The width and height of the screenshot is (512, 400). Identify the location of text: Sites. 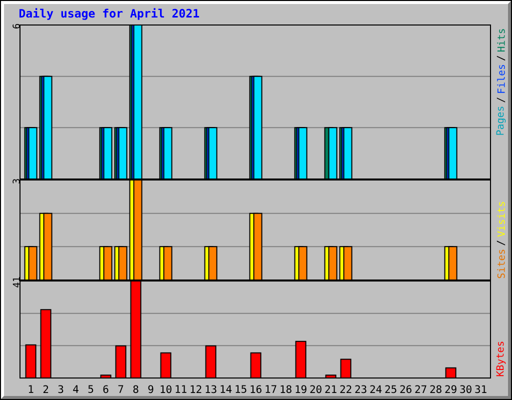
(501, 264).